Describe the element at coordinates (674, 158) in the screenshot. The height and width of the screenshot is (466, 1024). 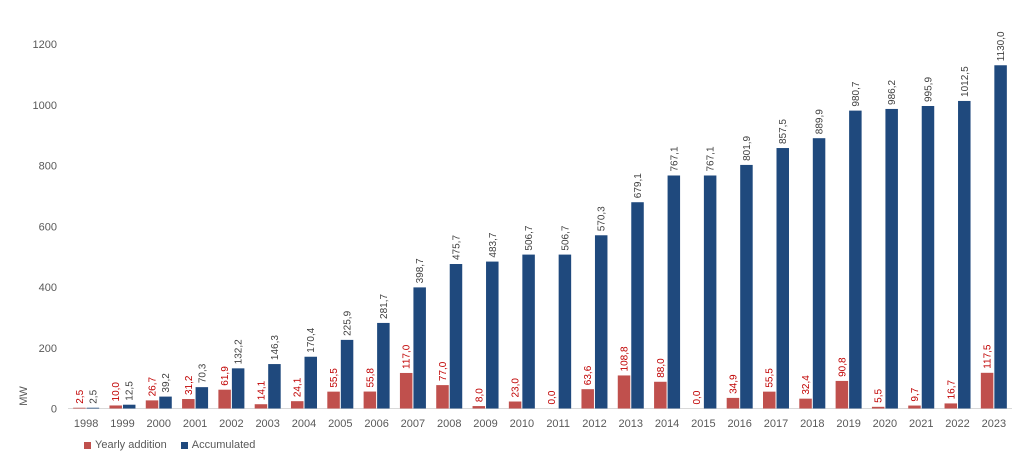
I see `data-label-accumulated-2014: 767,1` at that location.